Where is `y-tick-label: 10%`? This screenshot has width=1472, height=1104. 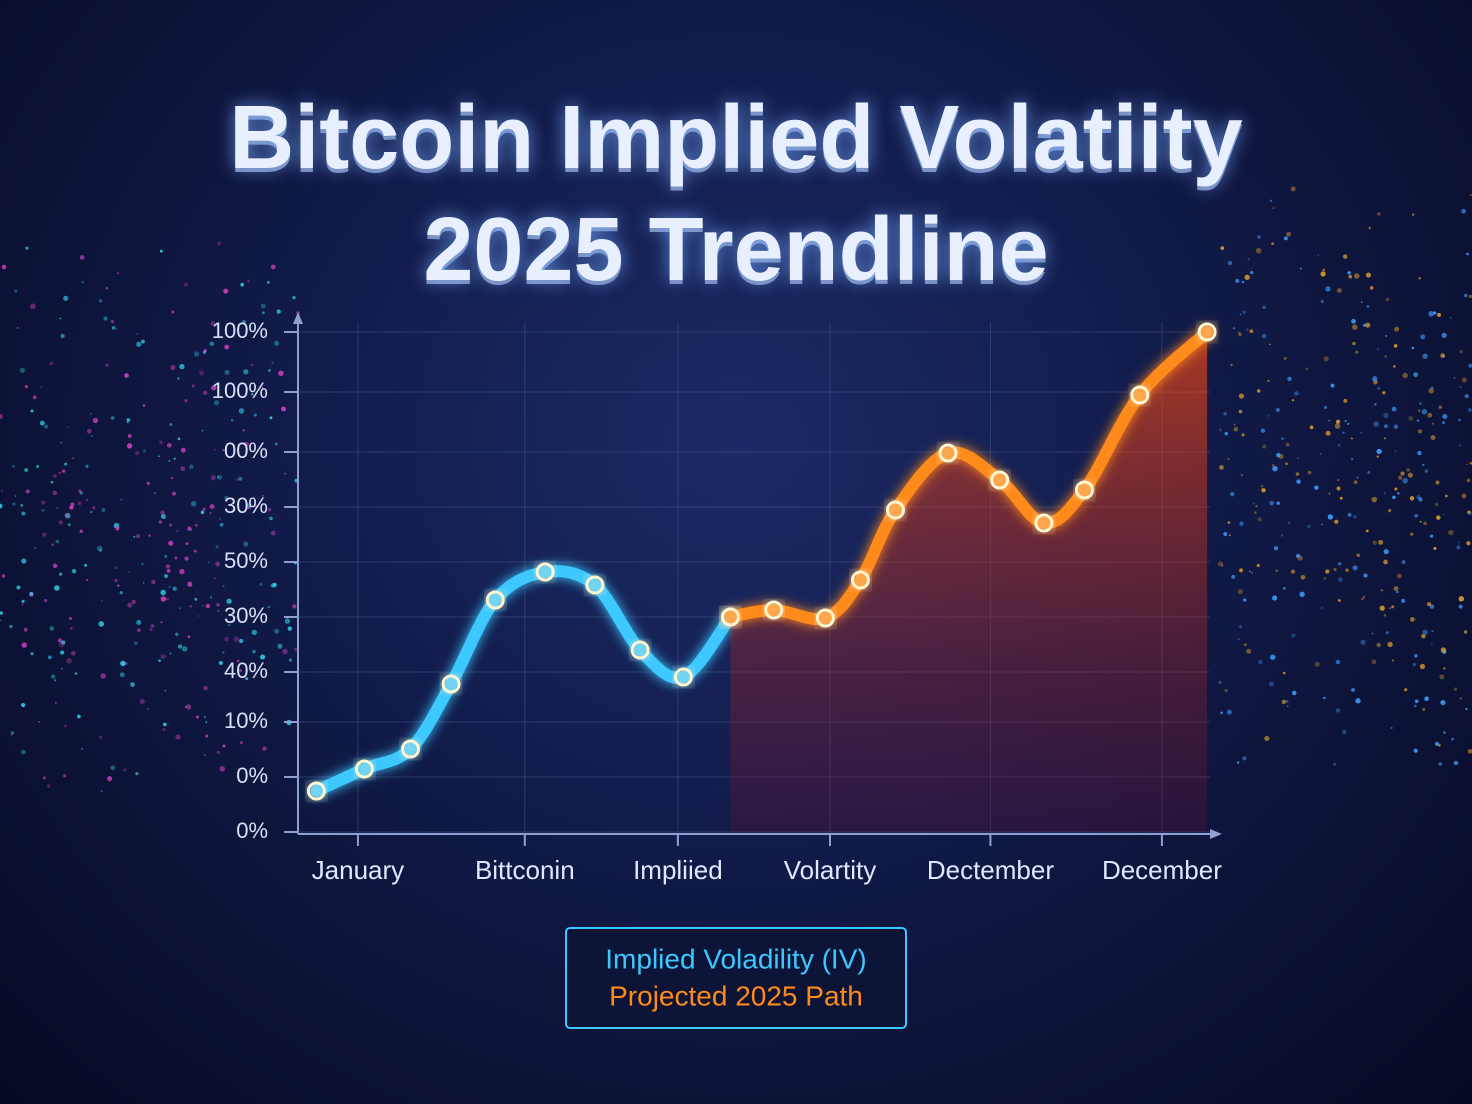 y-tick-label: 10% is located at coordinates (246, 720).